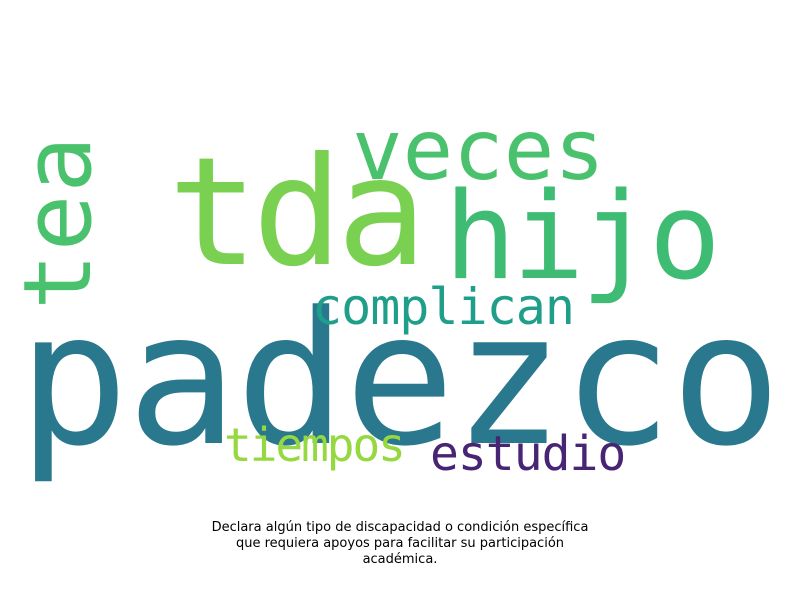 This screenshot has height=600, width=800. I want to click on word-estudio: estudio, so click(528, 454).